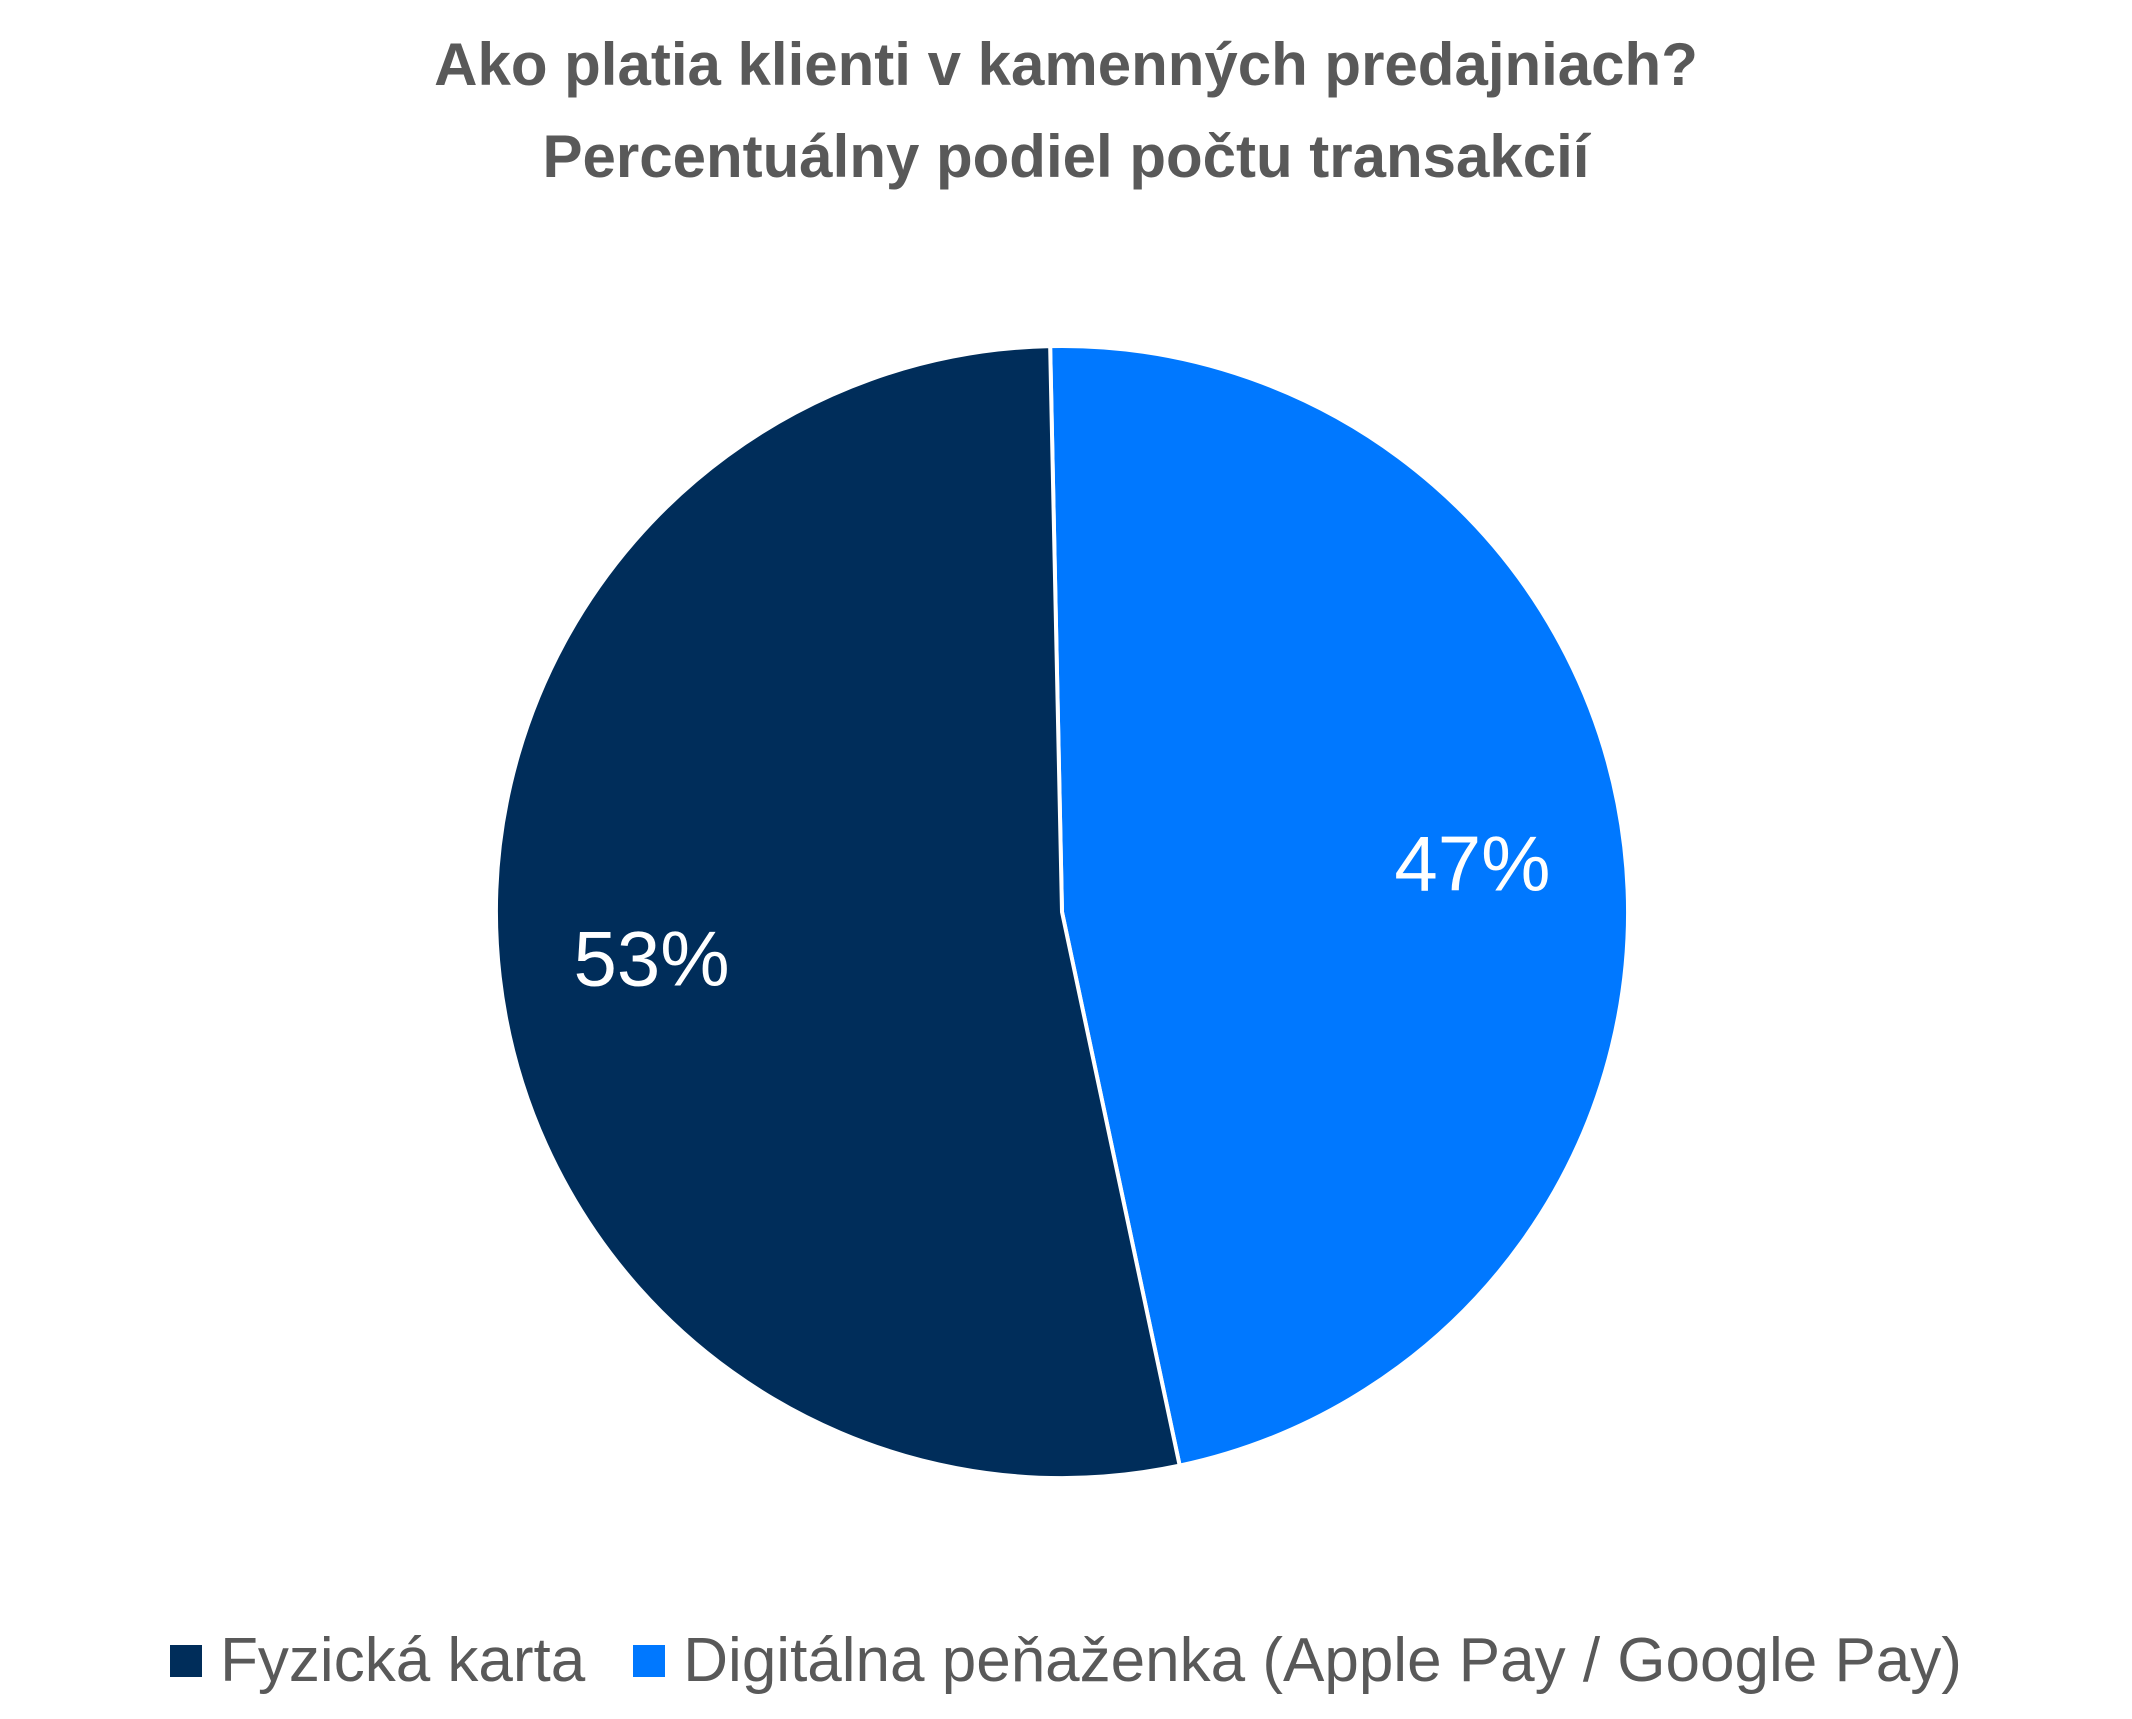  What do you see at coordinates (1066, 156) in the screenshot?
I see `chart-subtitle: Percentuálny podiel počtu transakcií` at bounding box center [1066, 156].